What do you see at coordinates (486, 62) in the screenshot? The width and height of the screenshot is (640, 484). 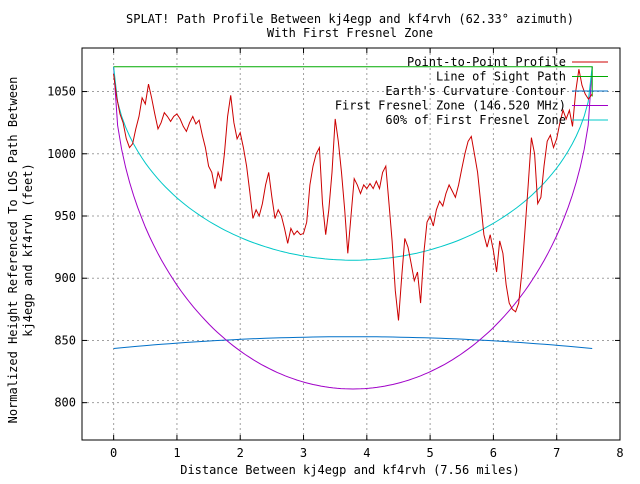 I see `legend-entry-profile: Point-to-Point Profile` at bounding box center [486, 62].